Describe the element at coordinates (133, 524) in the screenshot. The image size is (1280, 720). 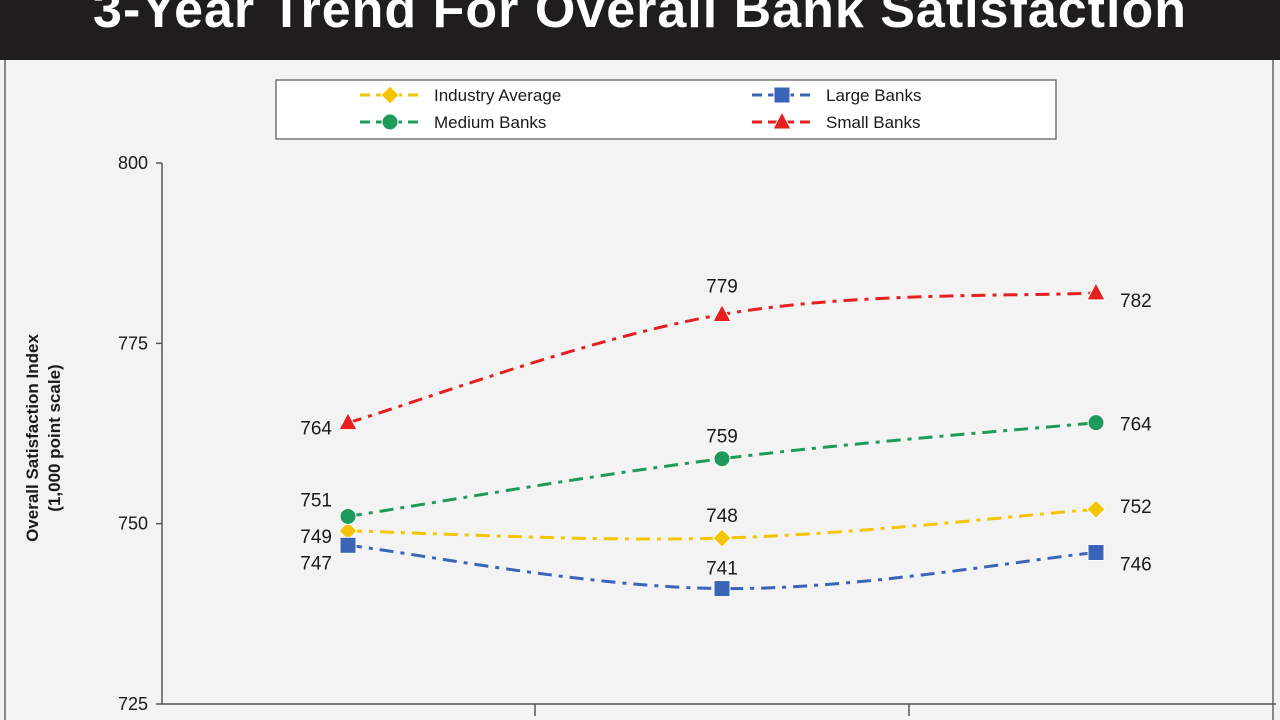
I see `y-tick-label-750: 750` at that location.